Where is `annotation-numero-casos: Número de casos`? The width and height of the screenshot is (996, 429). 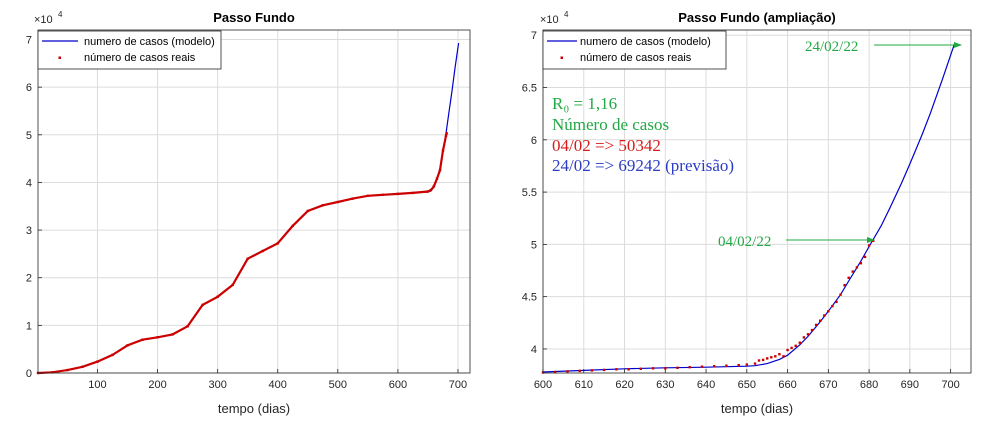 annotation-numero-casos: Número de casos is located at coordinates (610, 124).